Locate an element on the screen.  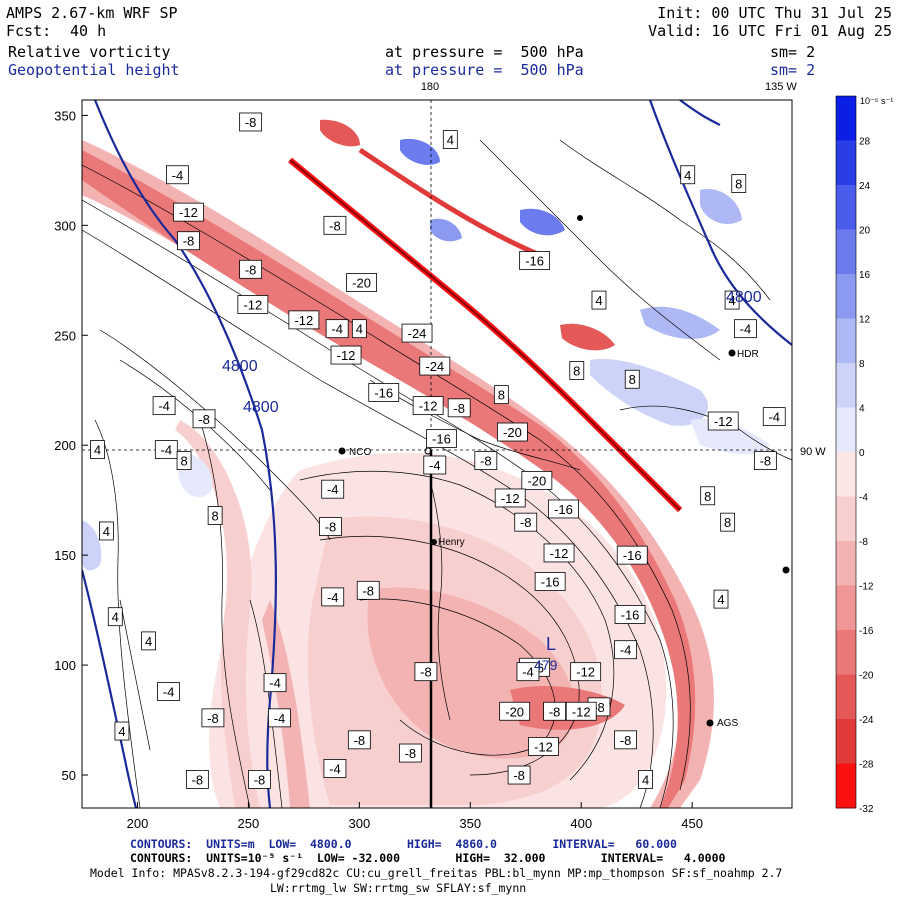
colorbar-label: 4 is located at coordinates (862, 409).